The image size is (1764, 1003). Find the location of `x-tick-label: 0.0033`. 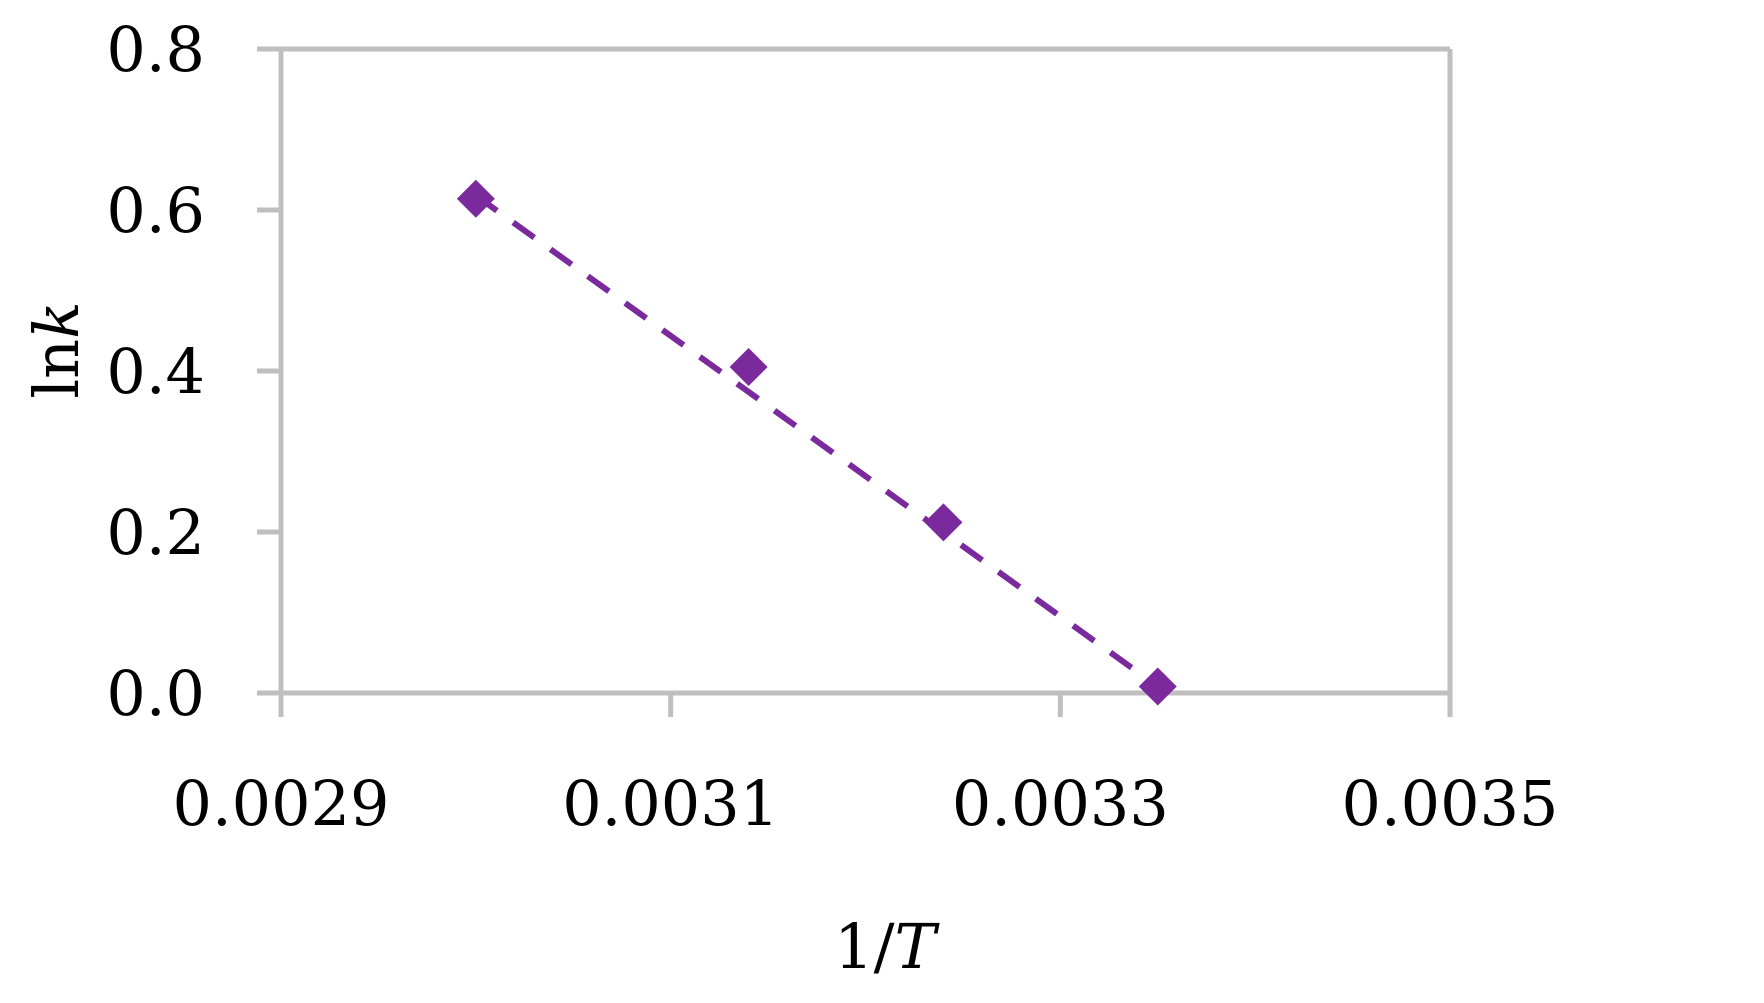

x-tick-label: 0.0033 is located at coordinates (1060, 803).